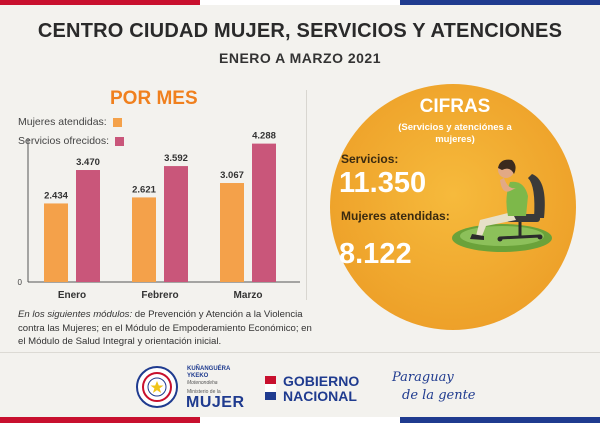 The height and width of the screenshot is (423, 600). Describe the element at coordinates (264, 212) in the screenshot. I see `bar-servicios-marzo` at that location.